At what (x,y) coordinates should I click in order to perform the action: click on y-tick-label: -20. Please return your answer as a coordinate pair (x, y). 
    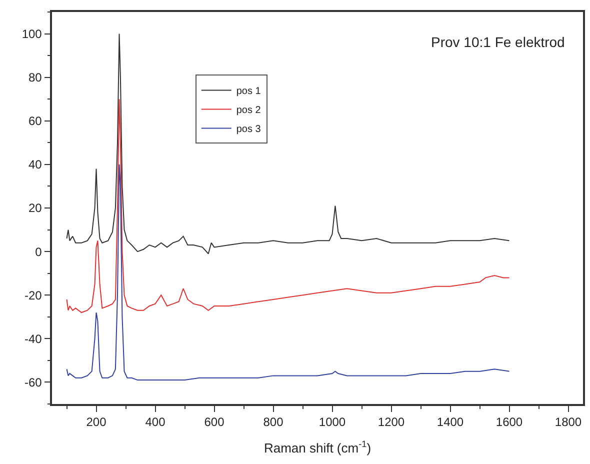
    Looking at the image, I should click on (33, 295).